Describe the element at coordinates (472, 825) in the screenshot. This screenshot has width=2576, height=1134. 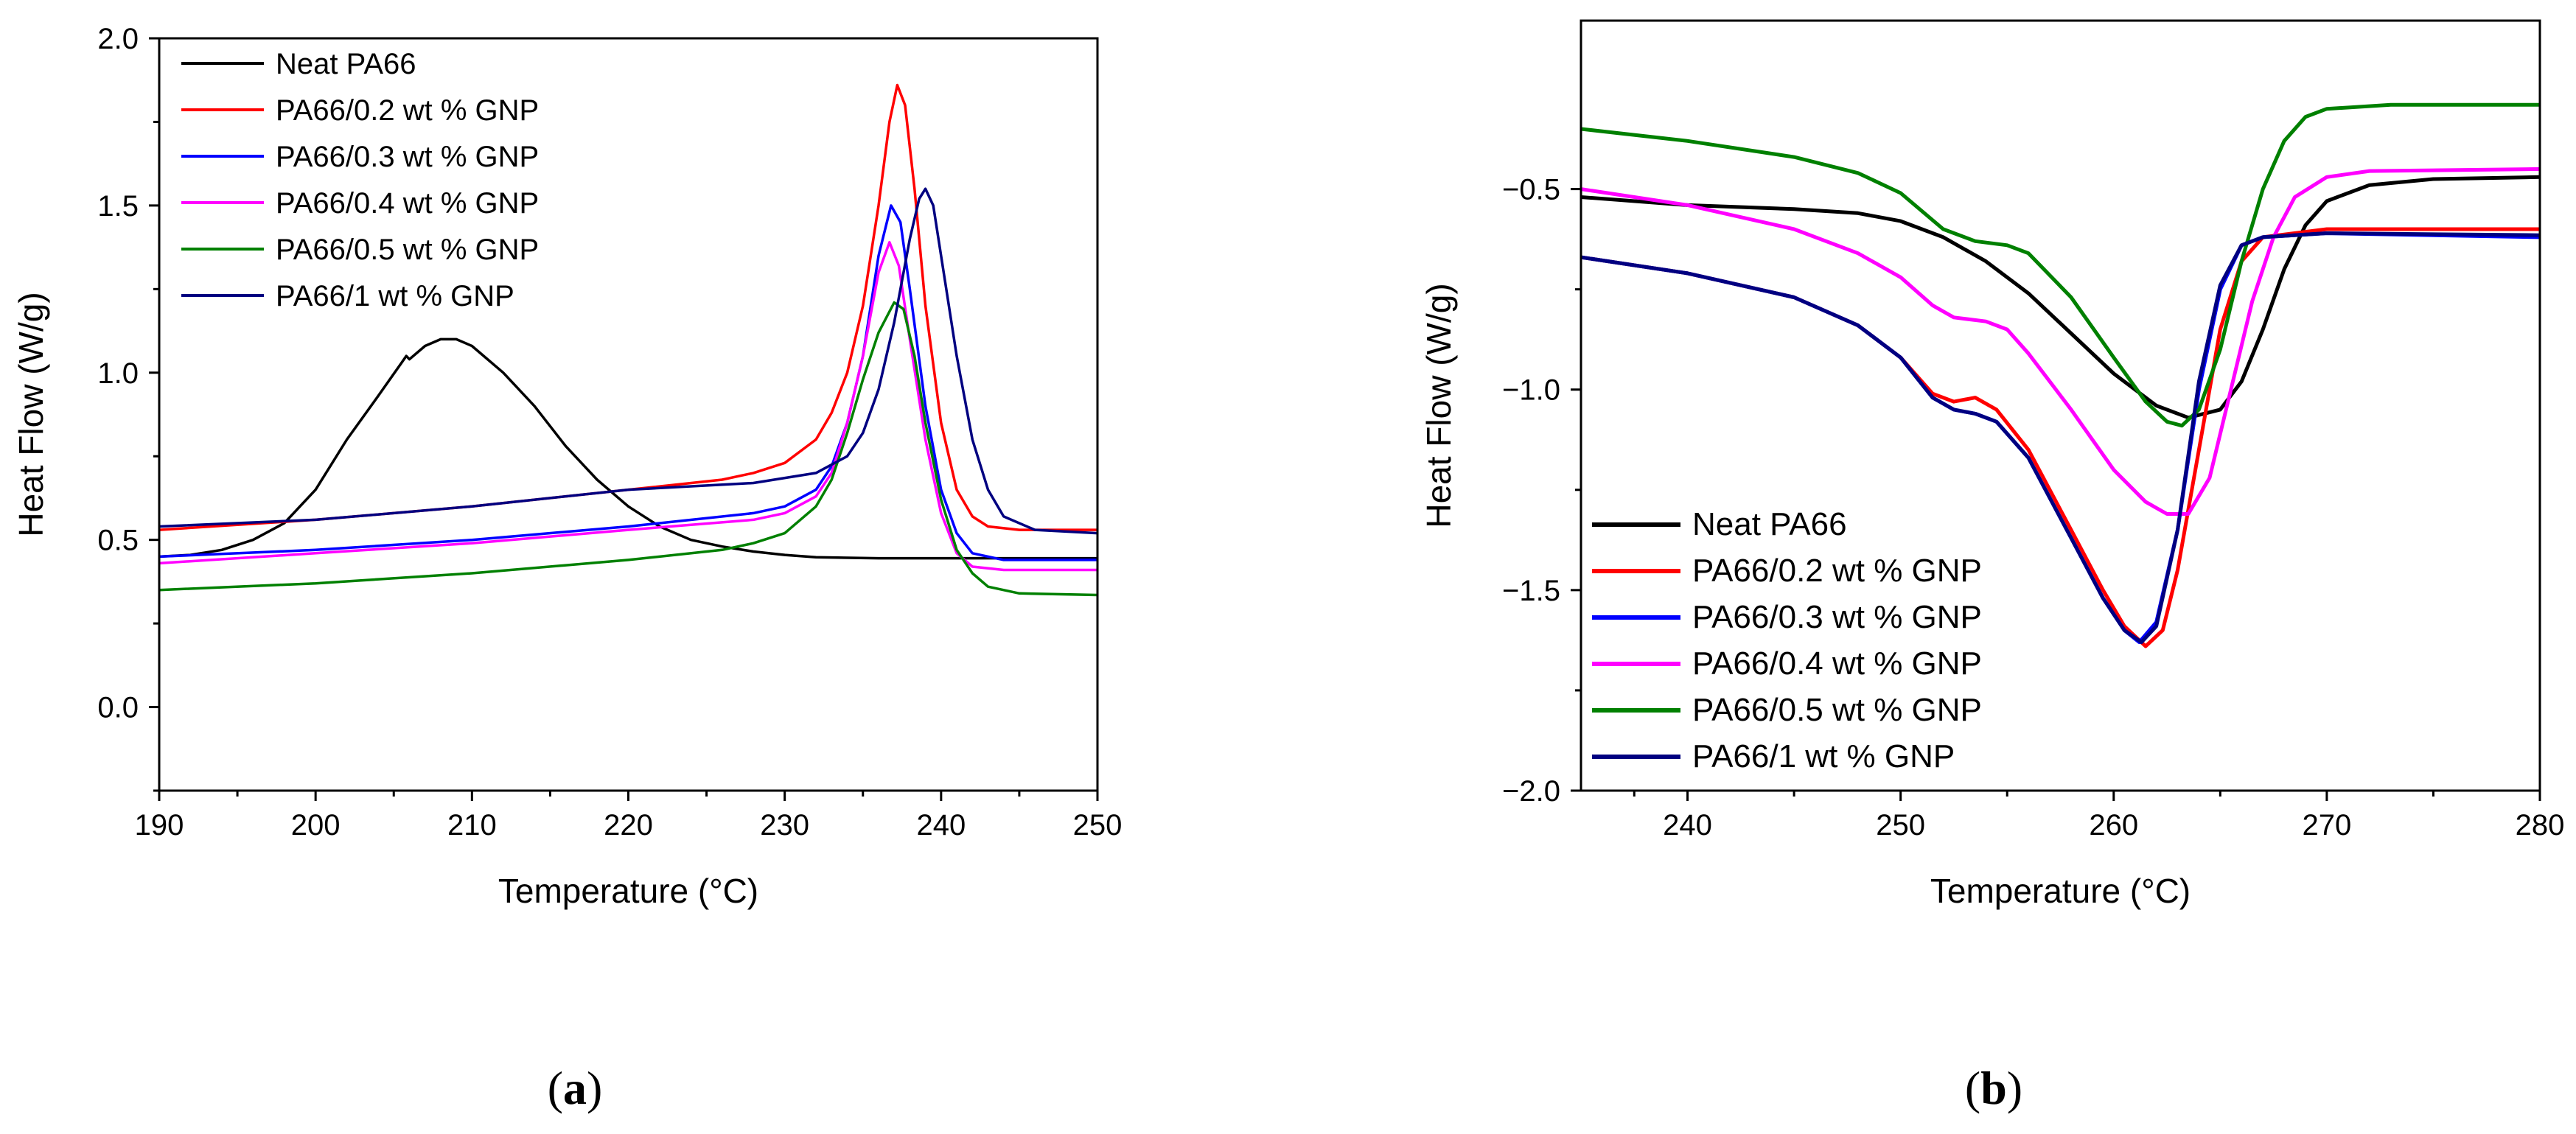
I see `x-tick-label: 210` at that location.